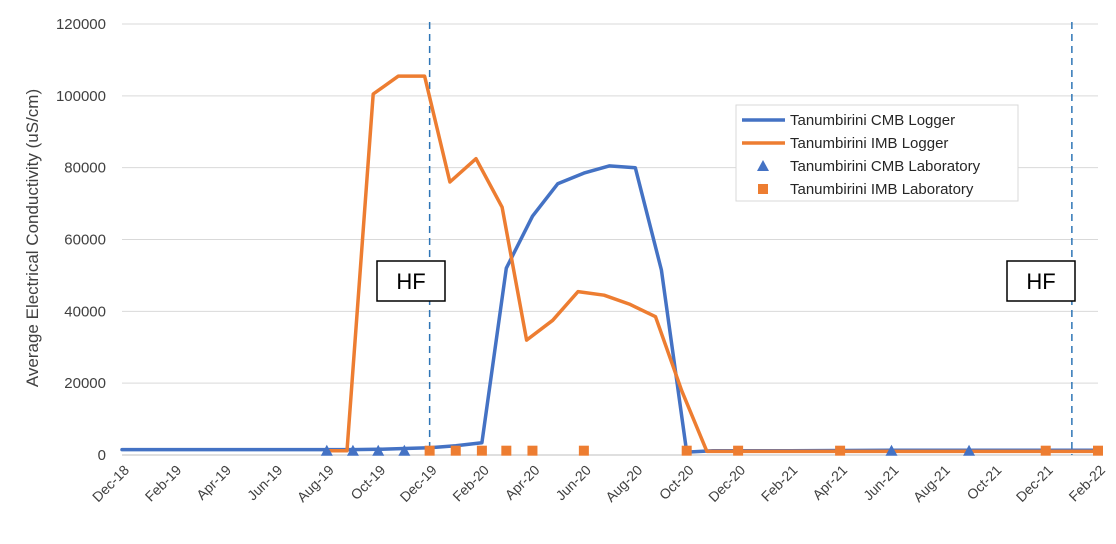 The height and width of the screenshot is (544, 1116). What do you see at coordinates (623, 483) in the screenshot?
I see `x-tick-label: Aug-20` at bounding box center [623, 483].